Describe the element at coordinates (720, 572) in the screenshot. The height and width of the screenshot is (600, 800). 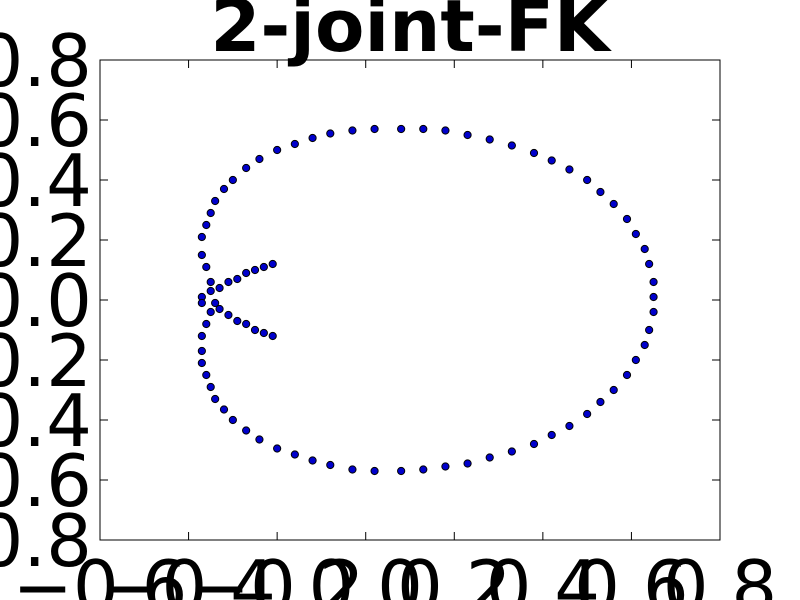
I see `x-tick-label: 0.8` at that location.